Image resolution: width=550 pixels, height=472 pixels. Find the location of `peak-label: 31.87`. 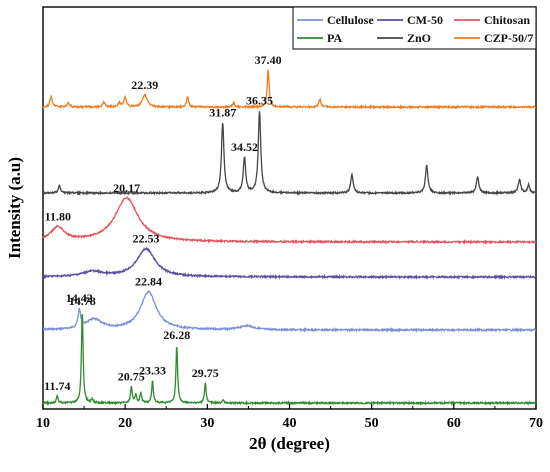

peak-label: 31.87 is located at coordinates (222, 113).